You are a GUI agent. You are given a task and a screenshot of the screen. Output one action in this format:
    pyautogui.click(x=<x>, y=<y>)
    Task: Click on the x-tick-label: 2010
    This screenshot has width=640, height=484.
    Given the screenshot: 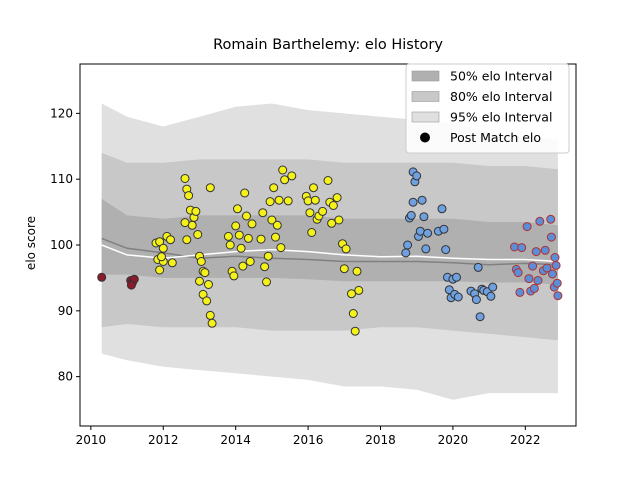 What is the action you would take?
    pyautogui.click(x=91, y=440)
    